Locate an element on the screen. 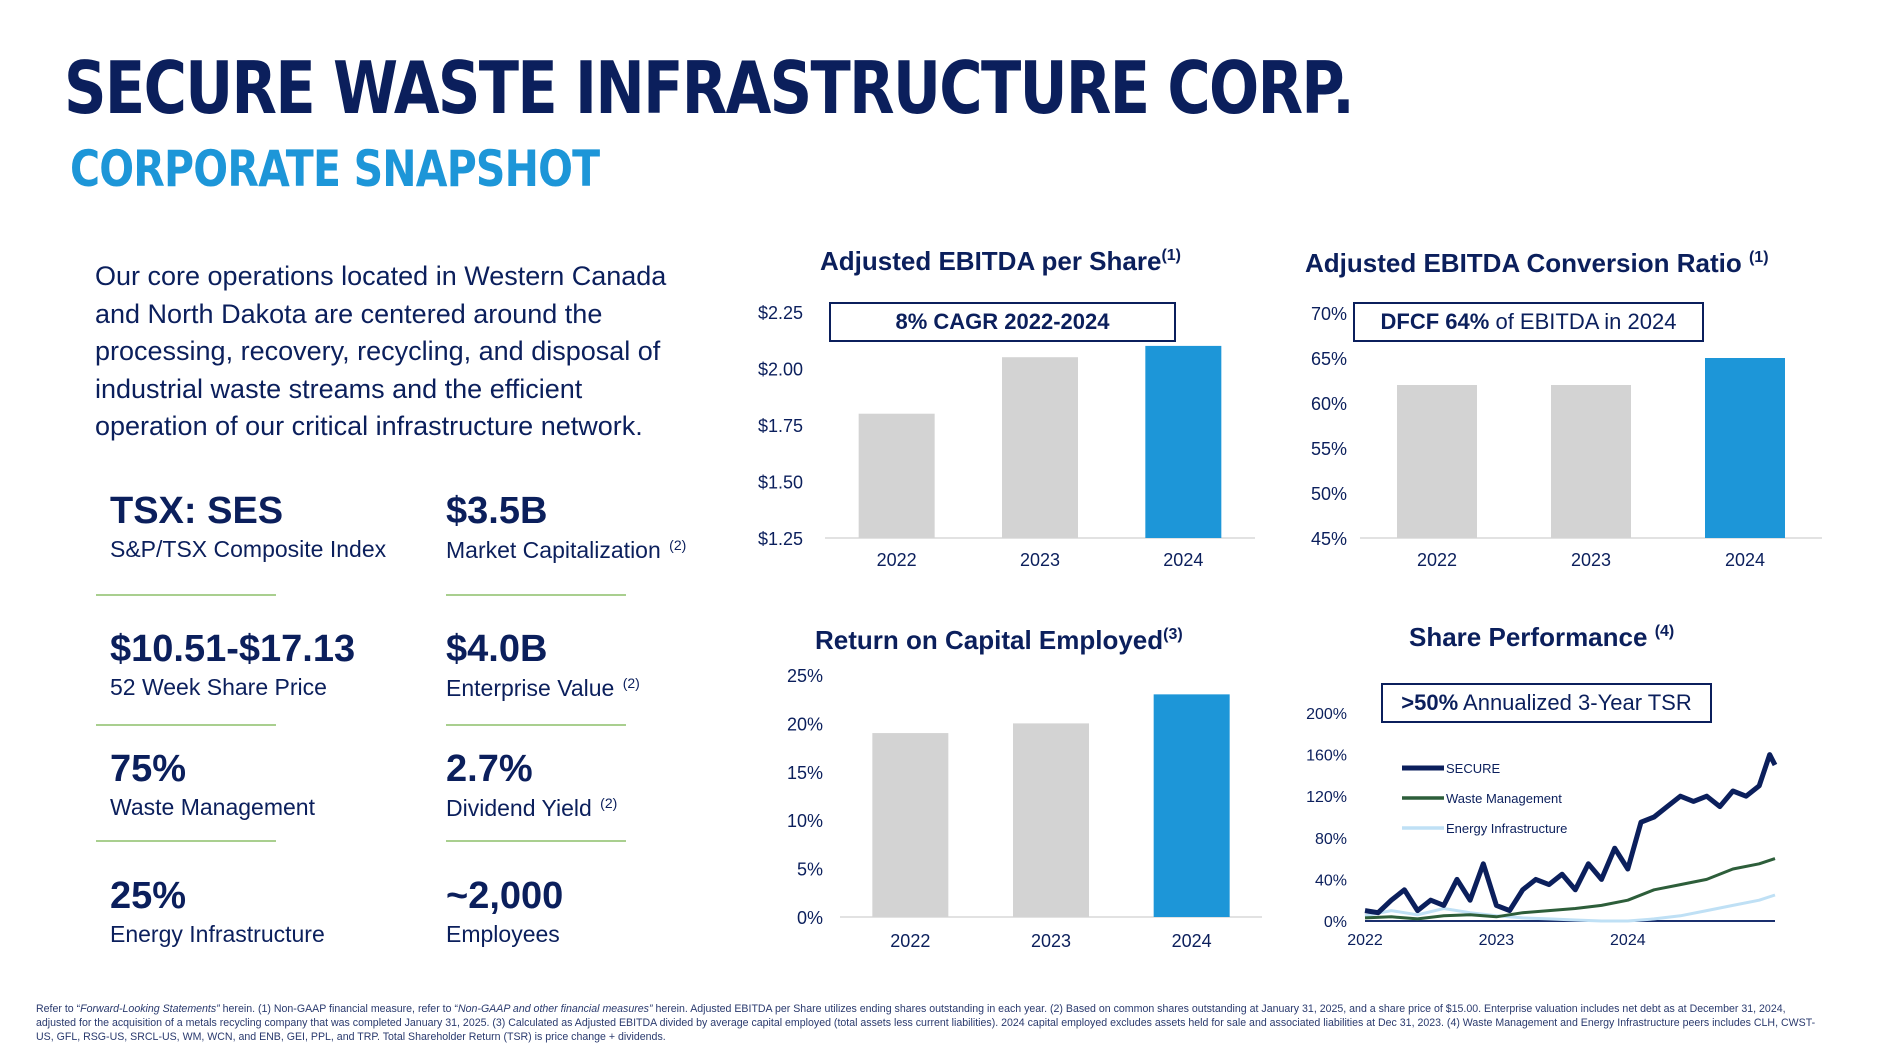 The width and height of the screenshot is (1882, 1044). chart-title-text: Adjusted EBITDA Conversion Ratio is located at coordinates (1523, 263).